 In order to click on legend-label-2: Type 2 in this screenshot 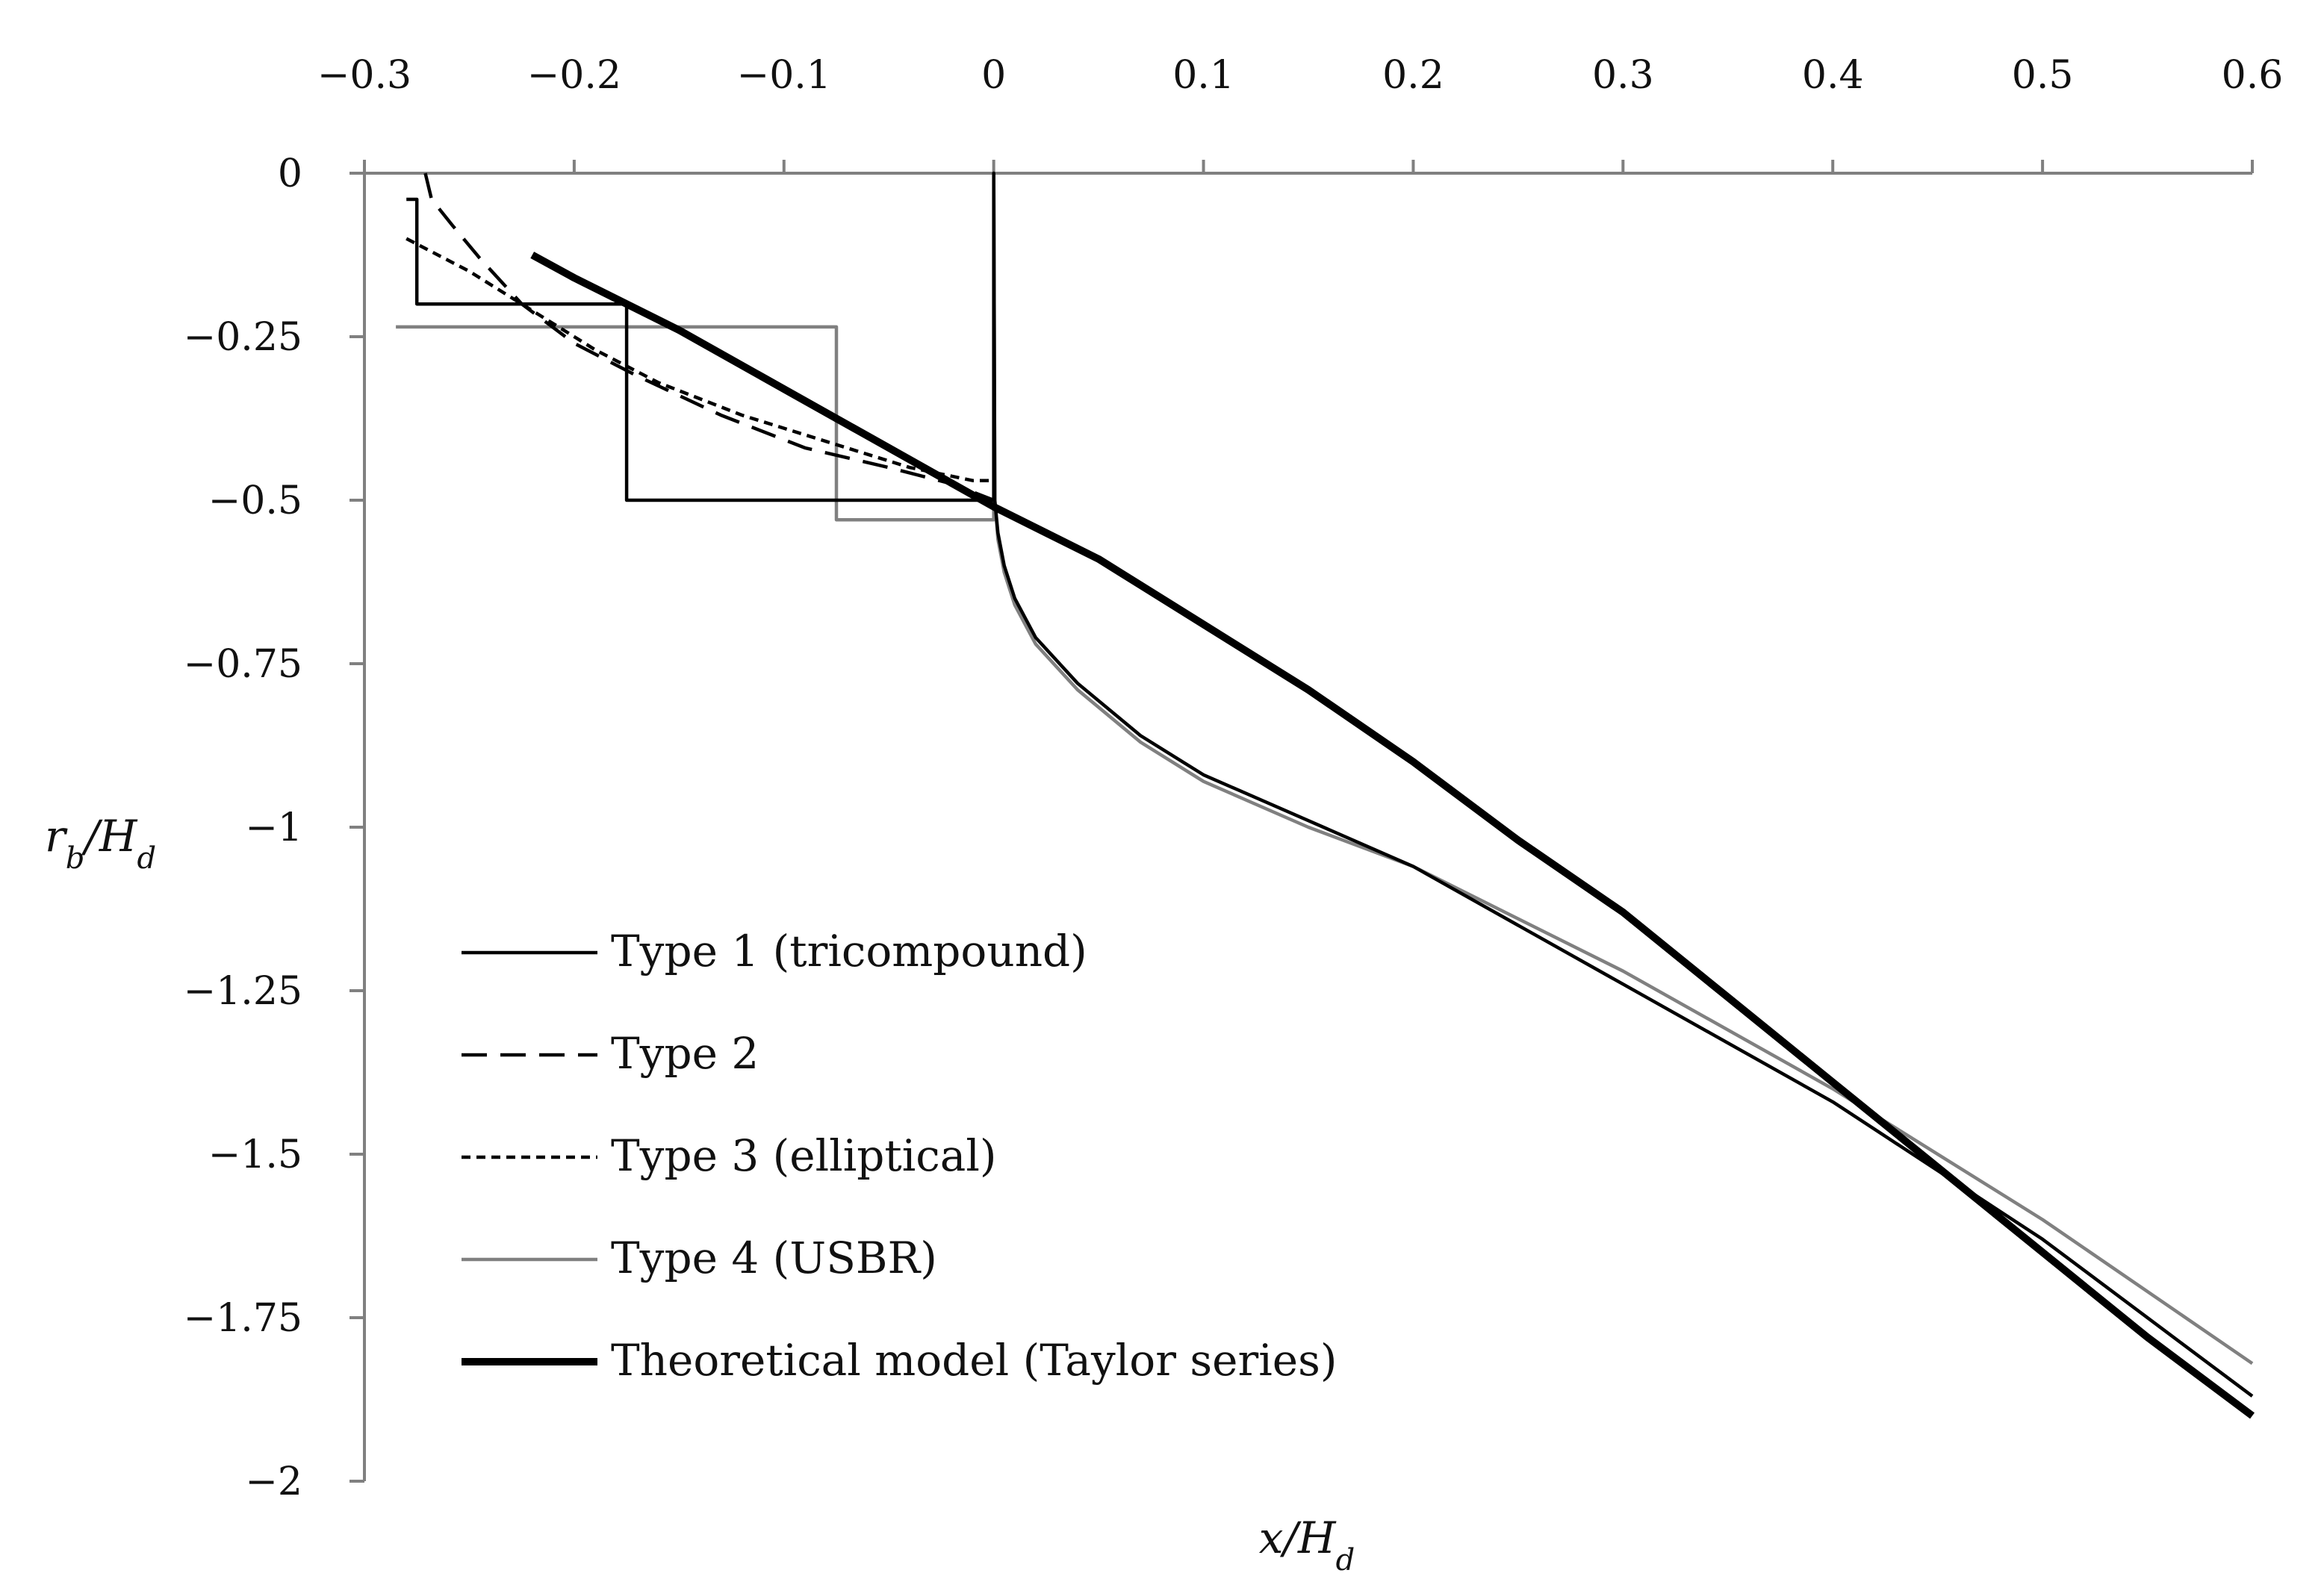, I will do `click(685, 1053)`.